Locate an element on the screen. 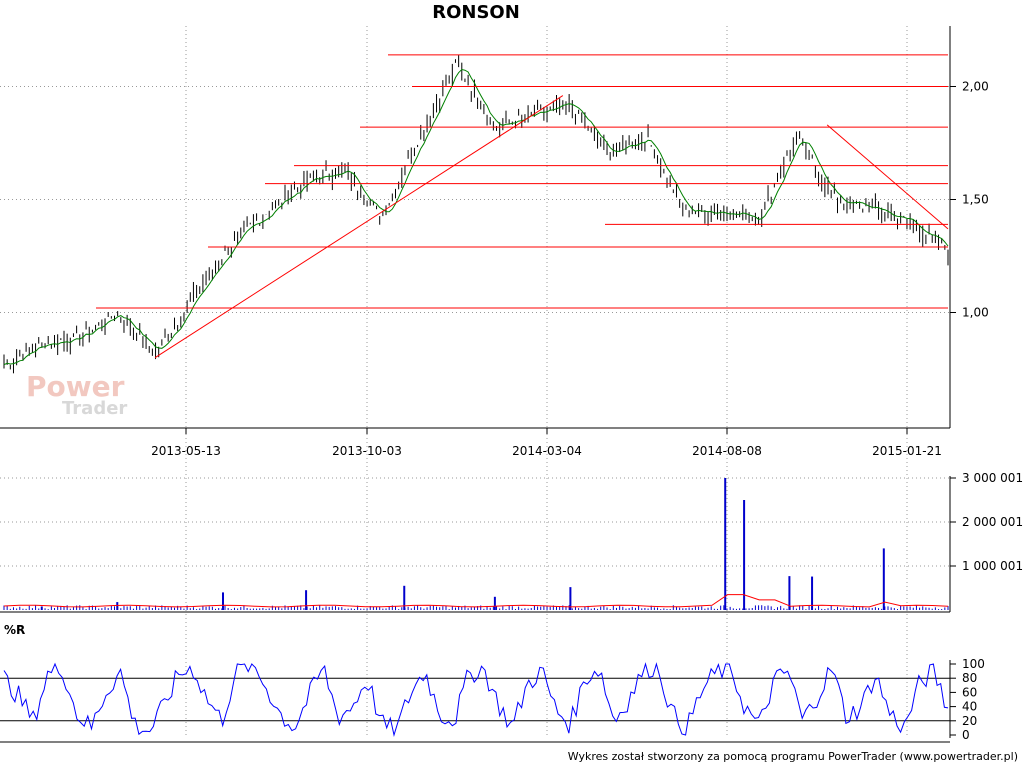 The image size is (1024, 768). wr-panel-frame is located at coordinates (475, 701).